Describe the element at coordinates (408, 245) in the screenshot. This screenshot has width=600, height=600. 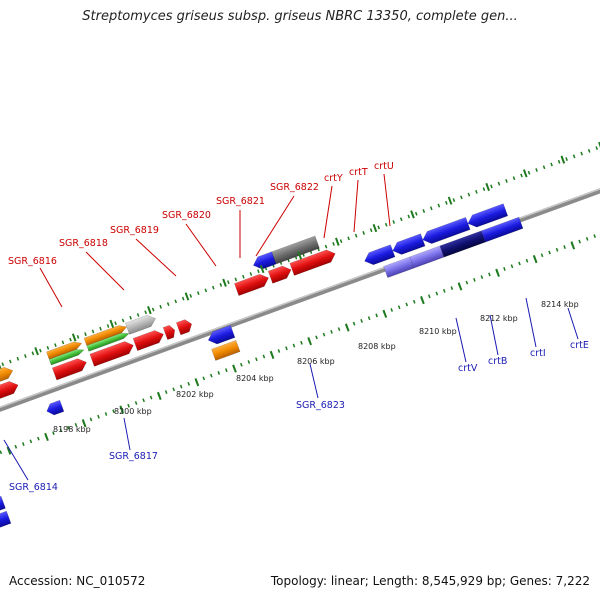
I see `gene-crtB-top` at that location.